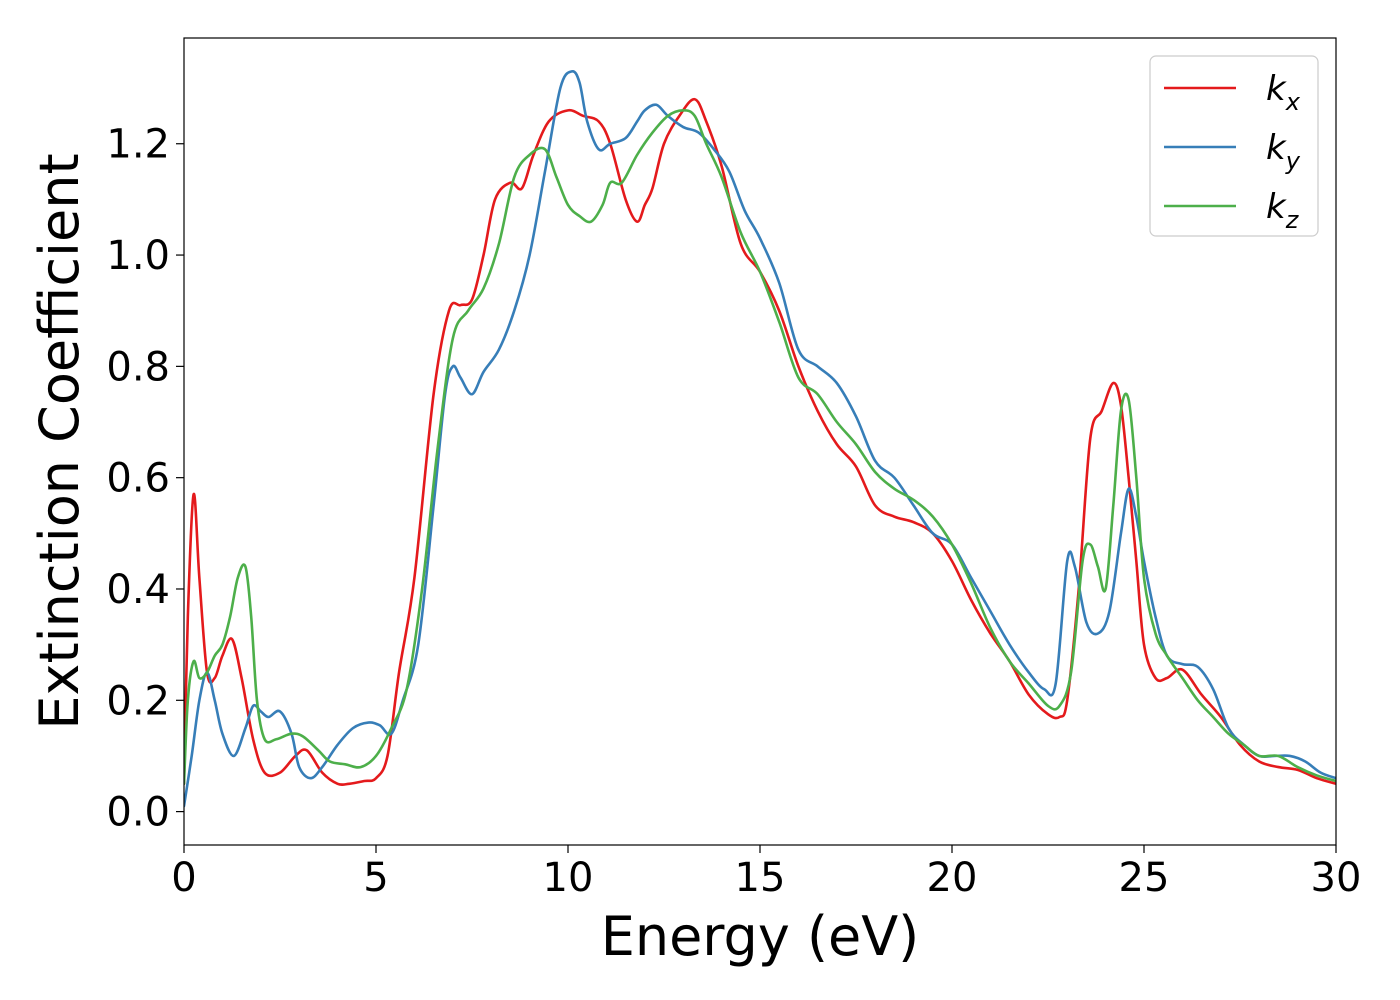  I want to click on x-tick-label: 0, so click(183, 878).